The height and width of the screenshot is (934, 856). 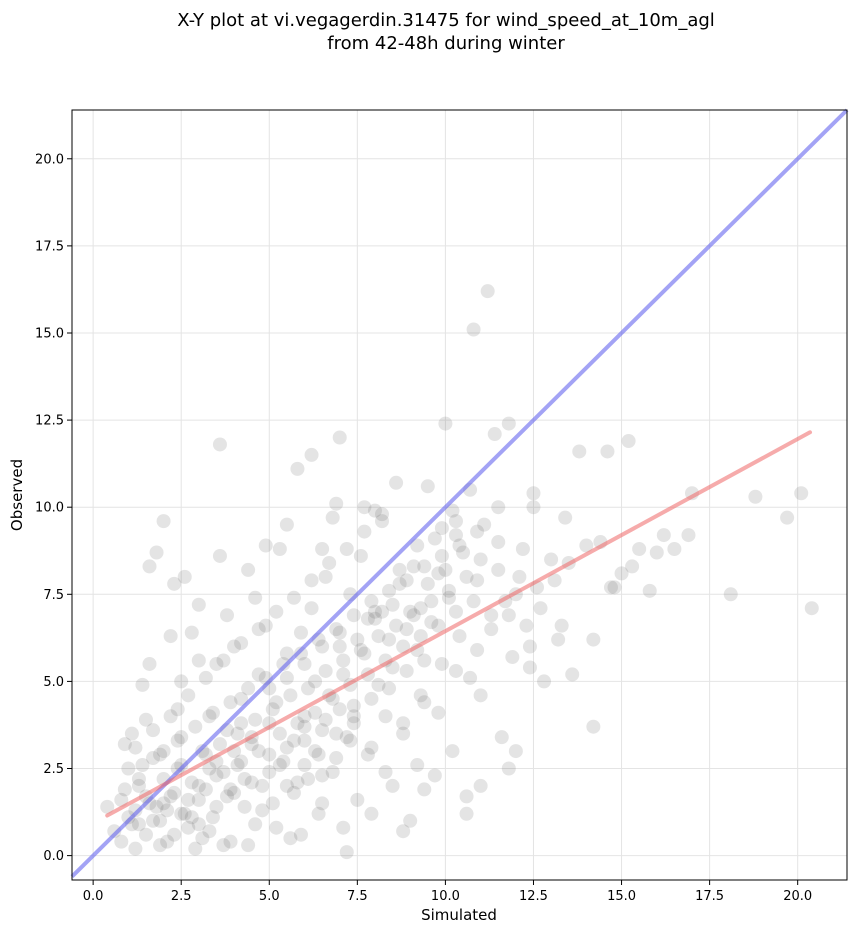 I want to click on x-tick-label: 7.5, so click(x=357, y=896).